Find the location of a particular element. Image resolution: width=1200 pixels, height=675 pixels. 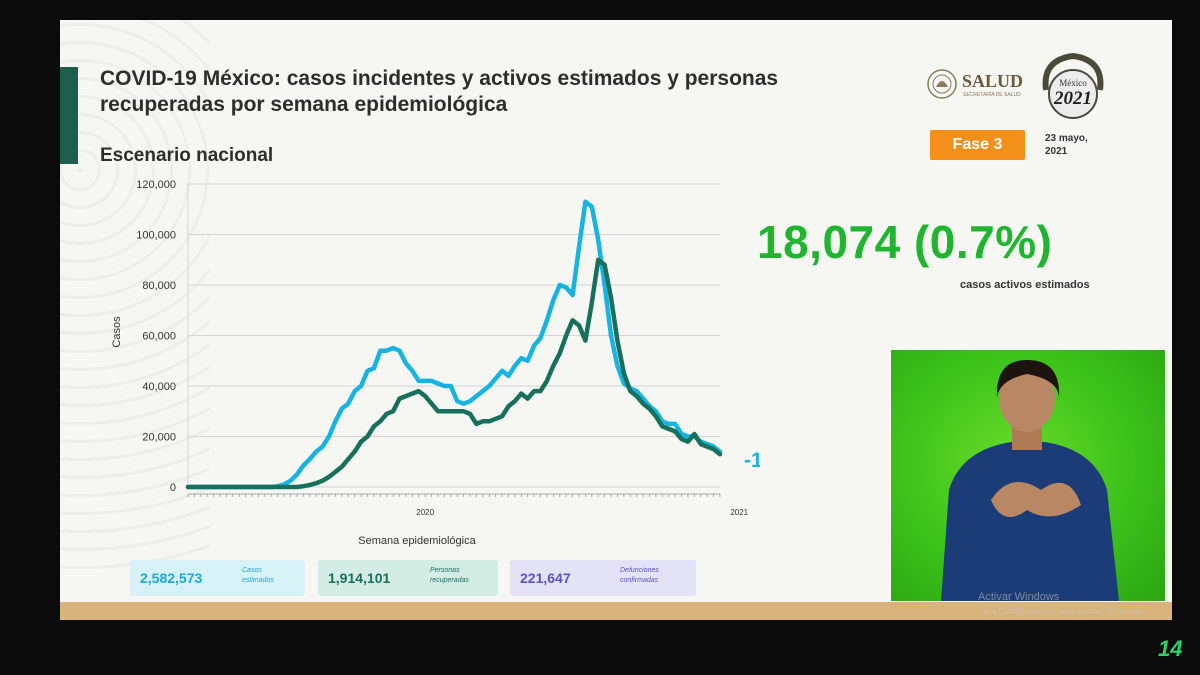

y-tick-label: 60,000 is located at coordinates (159, 337).